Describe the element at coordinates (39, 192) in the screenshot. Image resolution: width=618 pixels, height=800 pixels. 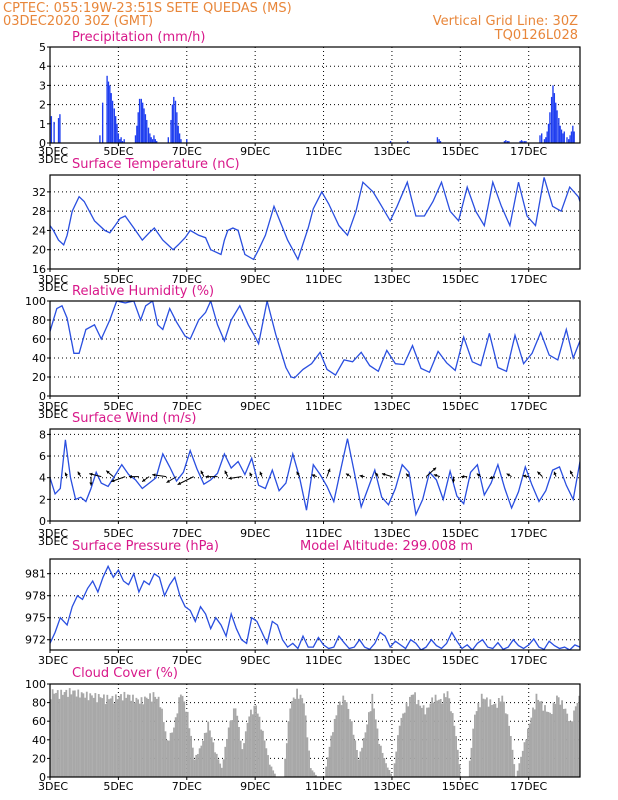
I see `surface-temperature-ytick-label: 32` at that location.